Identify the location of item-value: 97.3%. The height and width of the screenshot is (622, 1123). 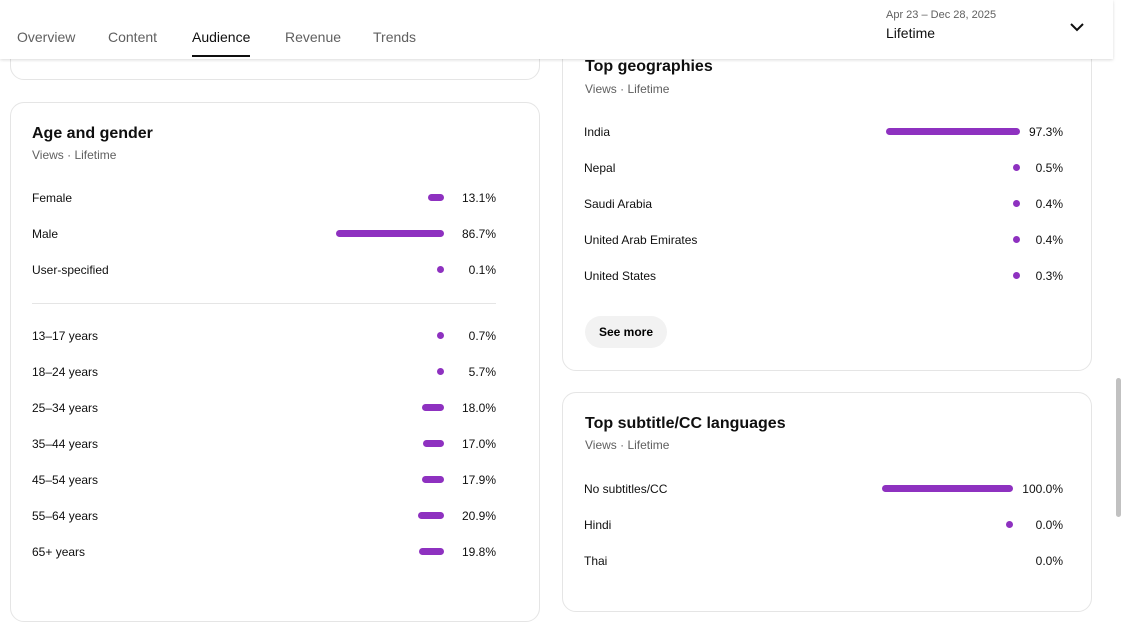
(1045, 132).